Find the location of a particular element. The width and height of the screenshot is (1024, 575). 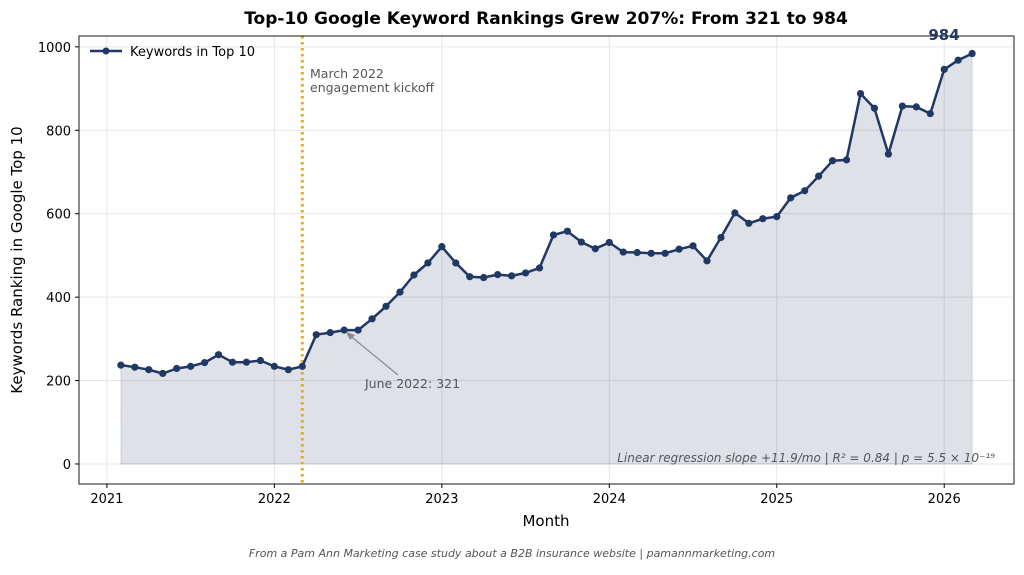

y-tick-label: 200 is located at coordinates (58, 382).